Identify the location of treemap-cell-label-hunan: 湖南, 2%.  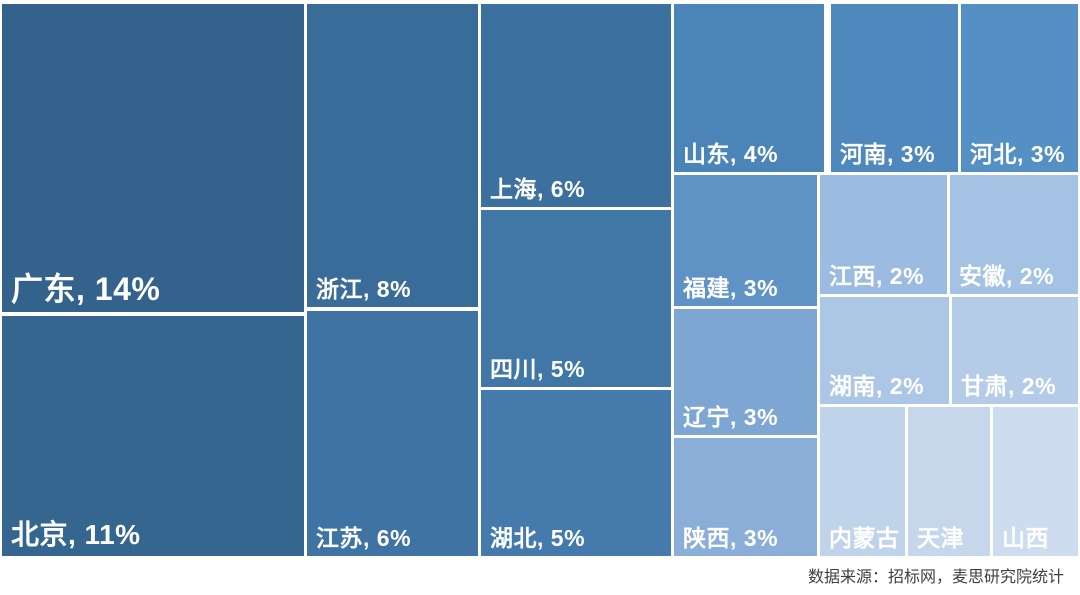
(877, 385).